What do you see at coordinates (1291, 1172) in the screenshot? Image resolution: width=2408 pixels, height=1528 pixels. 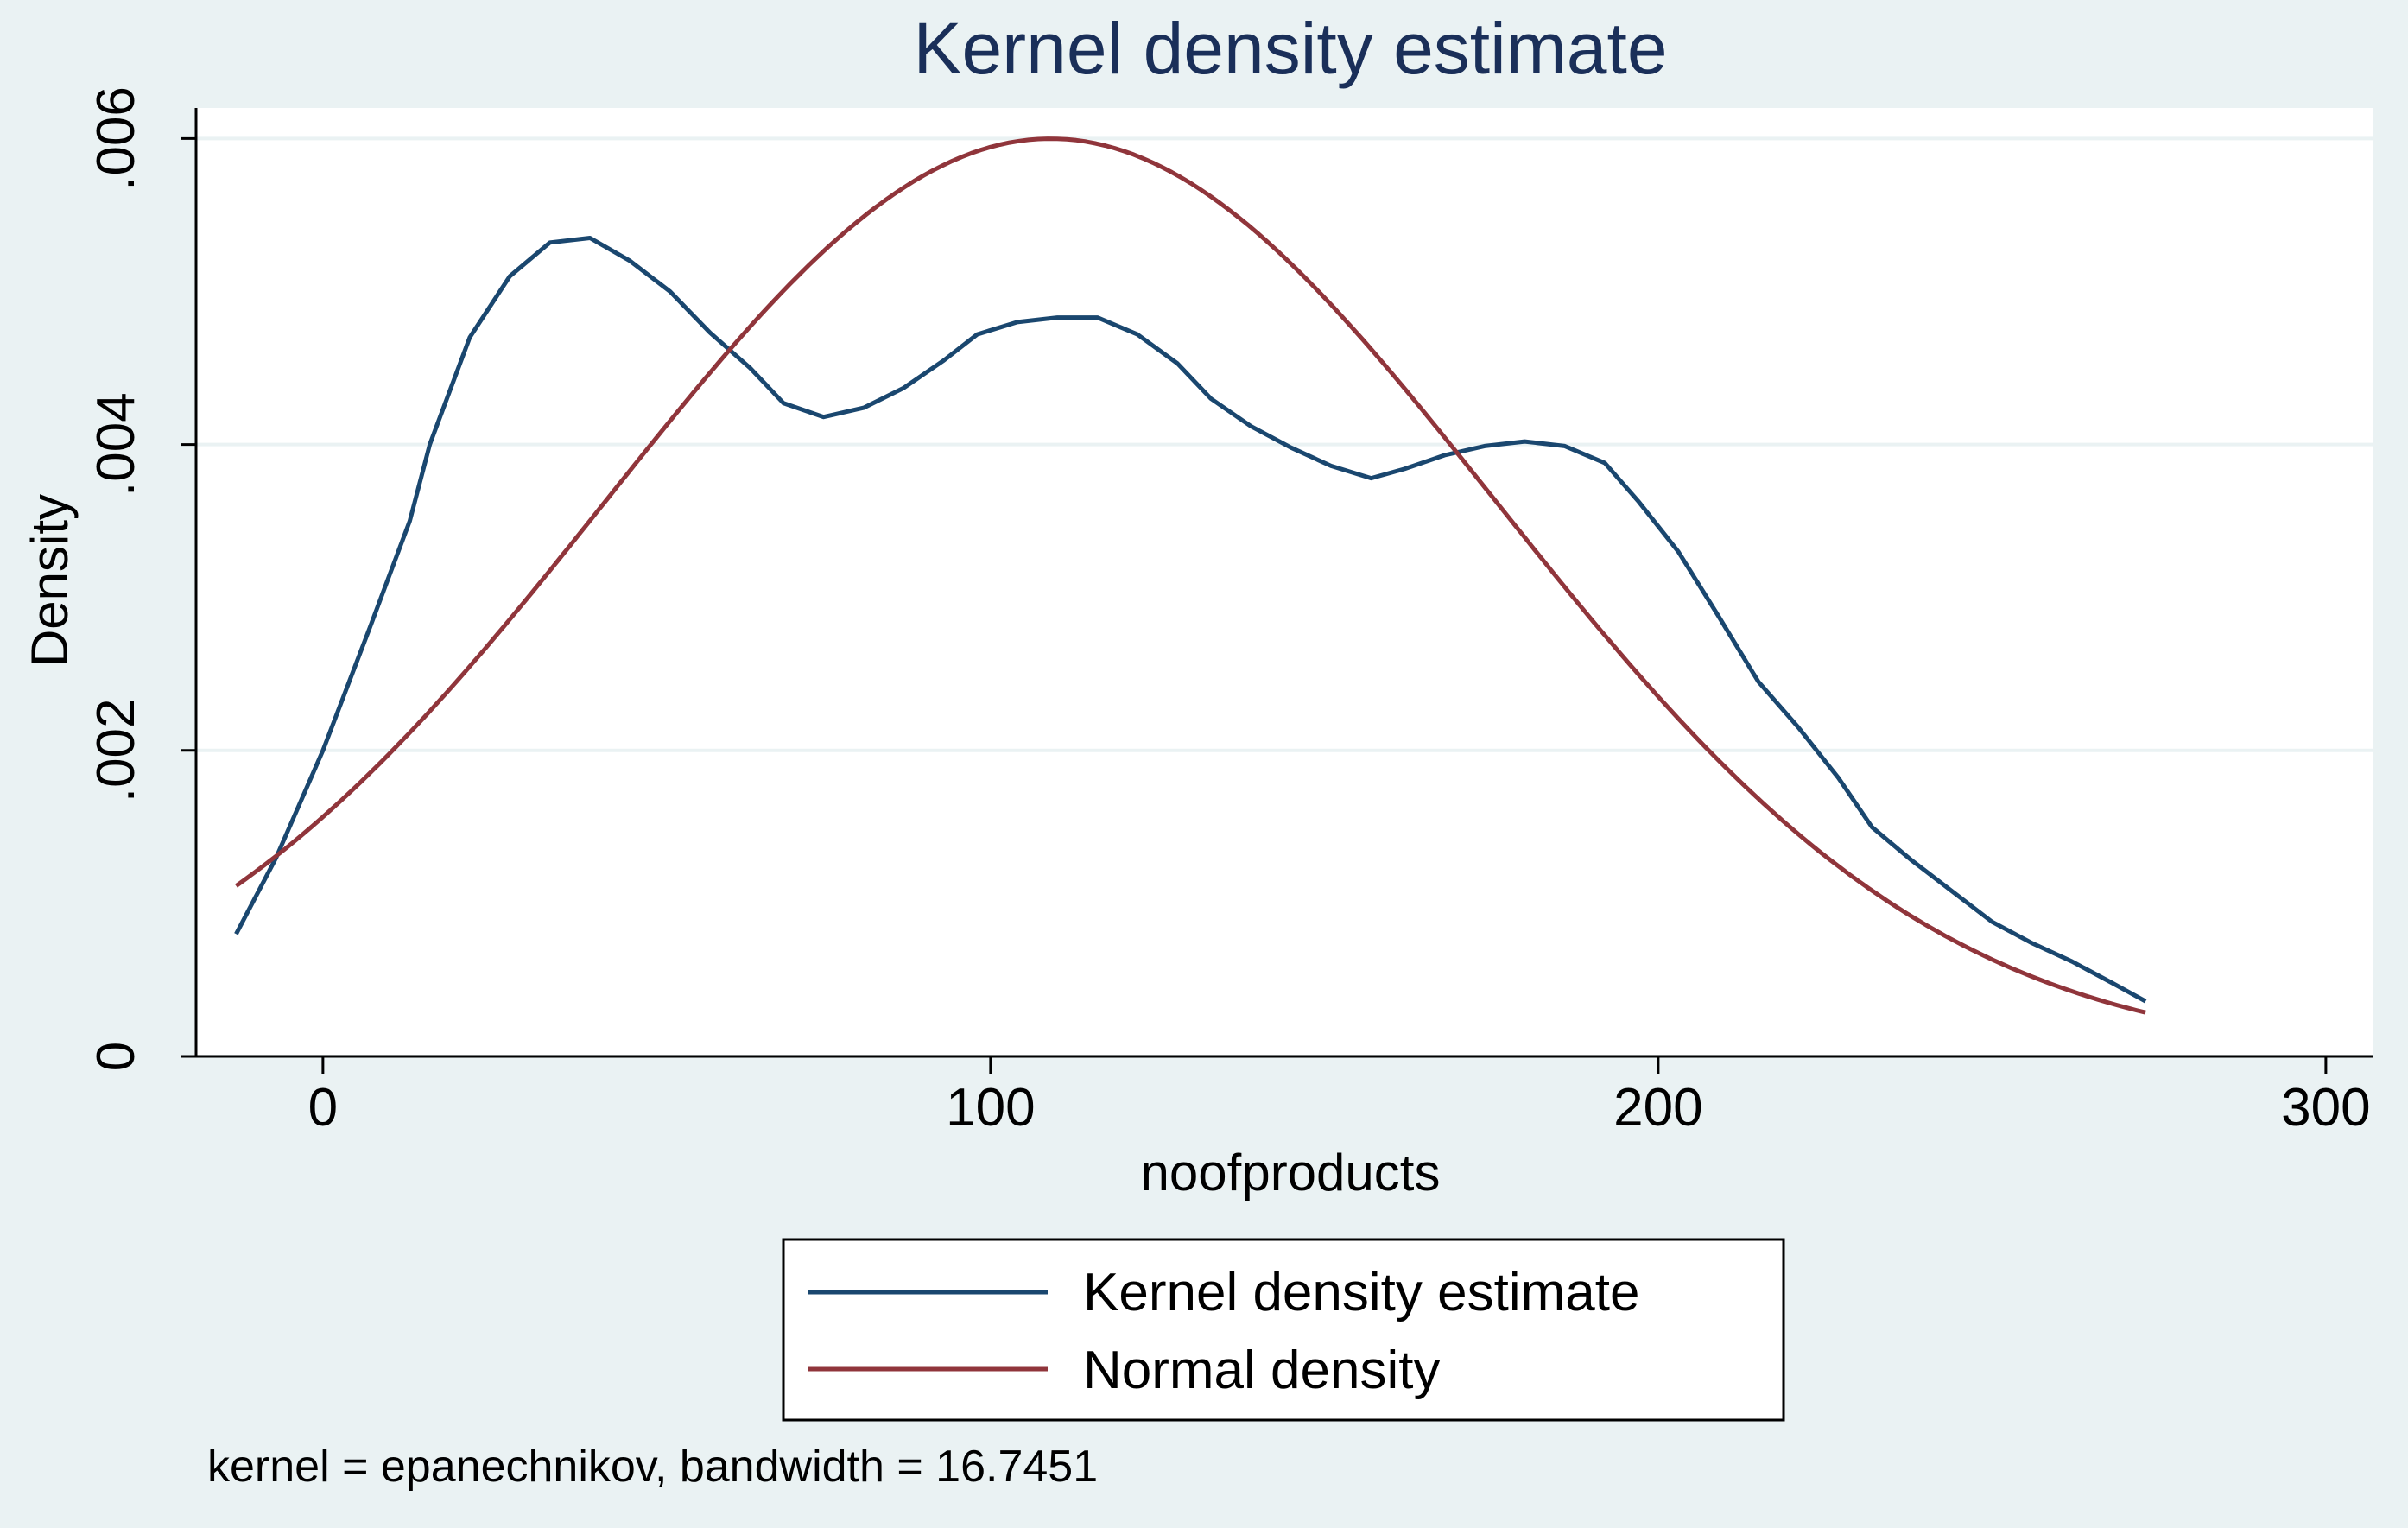 I see `x-axis-label: noofproducts` at bounding box center [1291, 1172].